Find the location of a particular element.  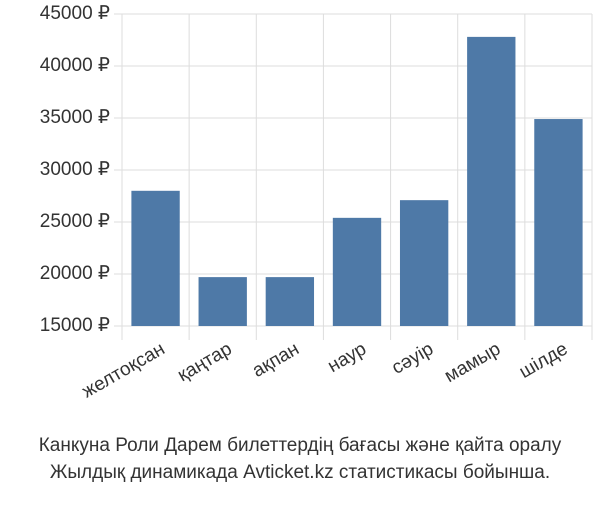

x-tick-label: мамыр is located at coordinates (472, 362).